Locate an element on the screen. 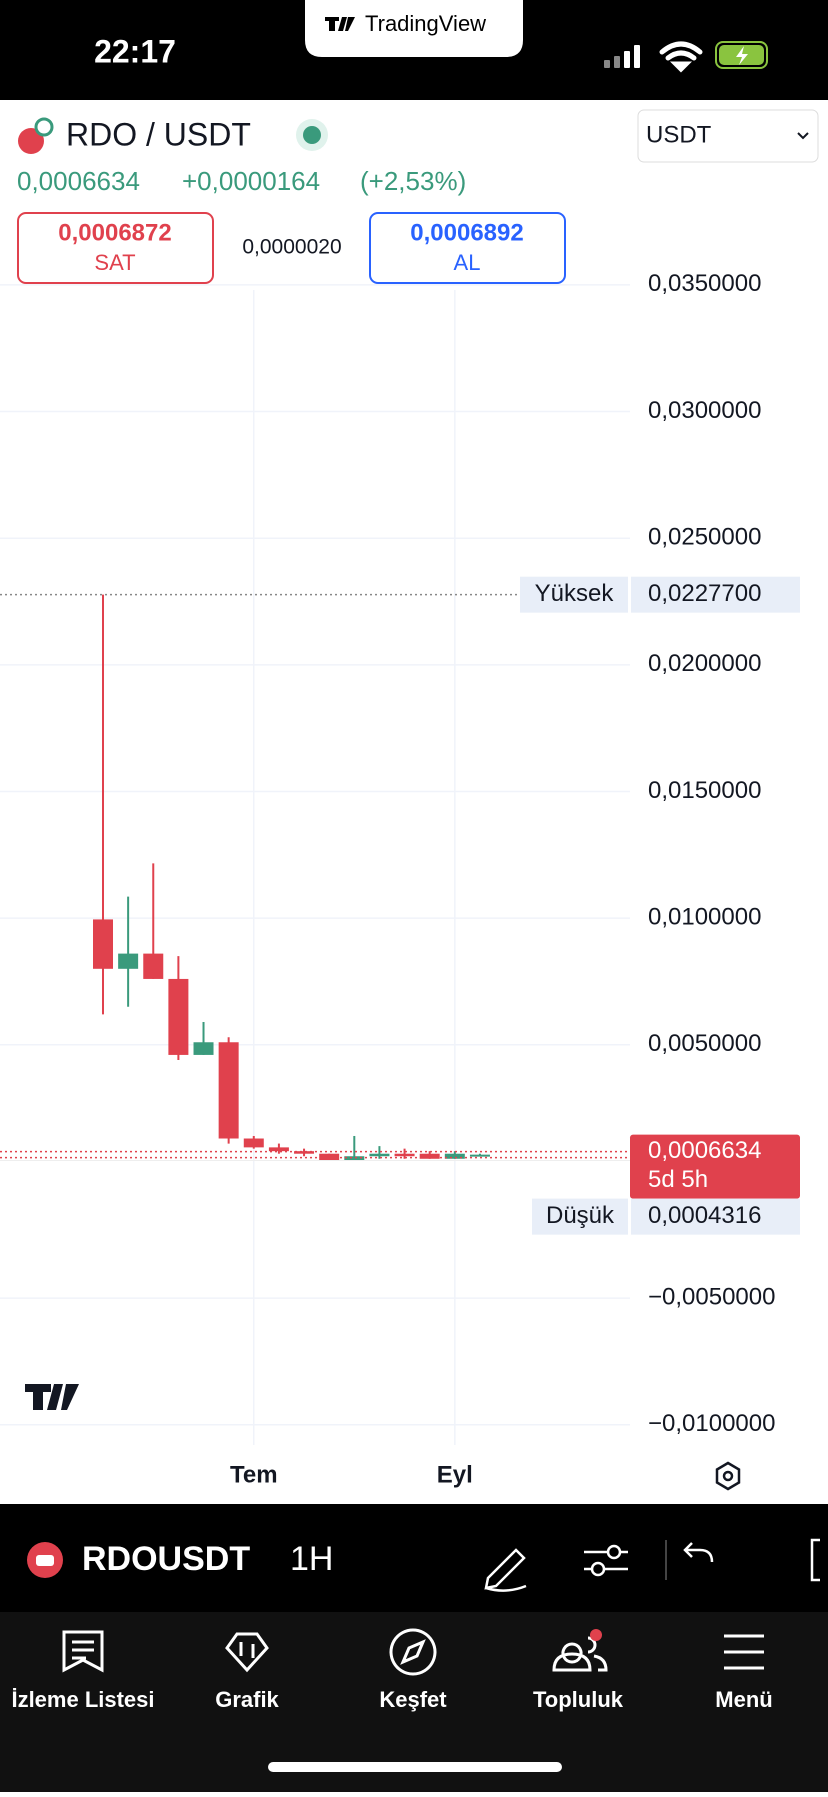 Image resolution: width=828 pixels, height=1797 pixels. y-tick-label: 0,0350000 is located at coordinates (704, 283).